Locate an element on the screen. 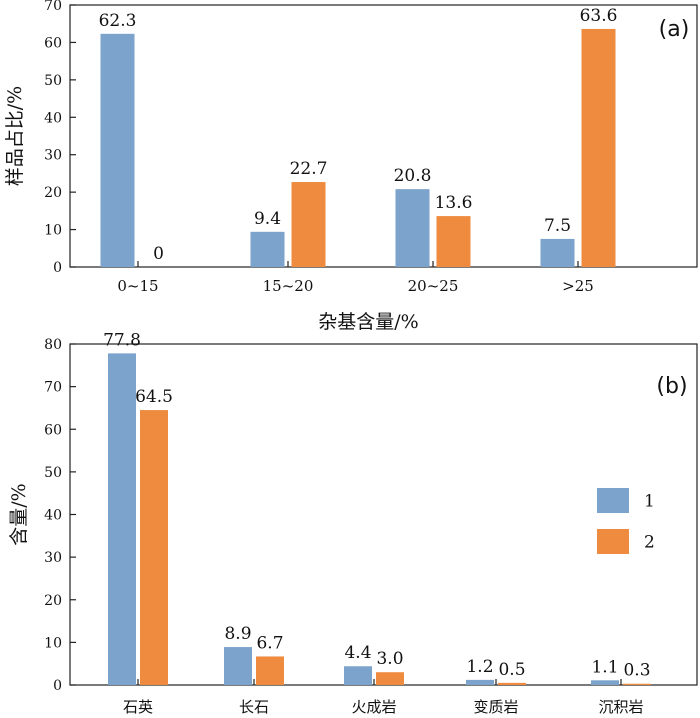 Image resolution: width=700 pixels, height=718 pixels. value-label: 62.3 is located at coordinates (118, 21).